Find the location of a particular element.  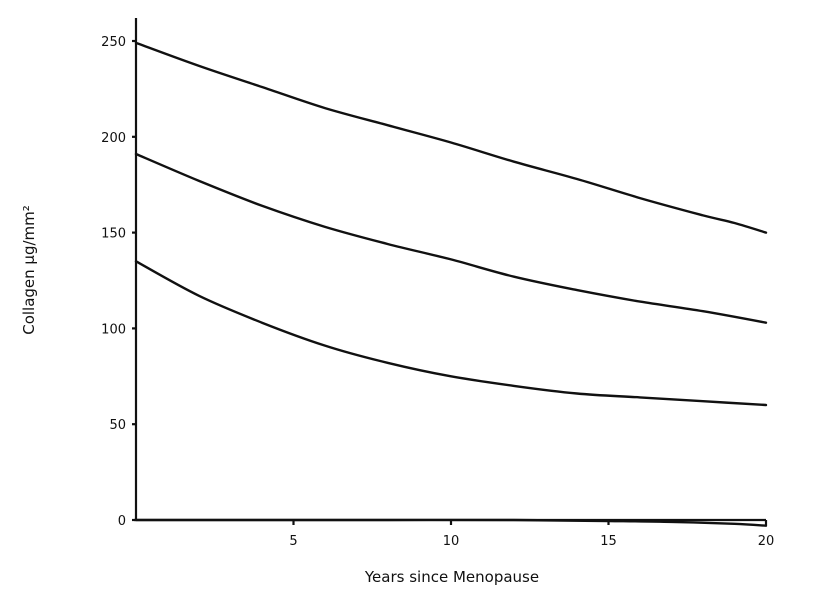

y-tick-label: 200 is located at coordinates (113, 138).